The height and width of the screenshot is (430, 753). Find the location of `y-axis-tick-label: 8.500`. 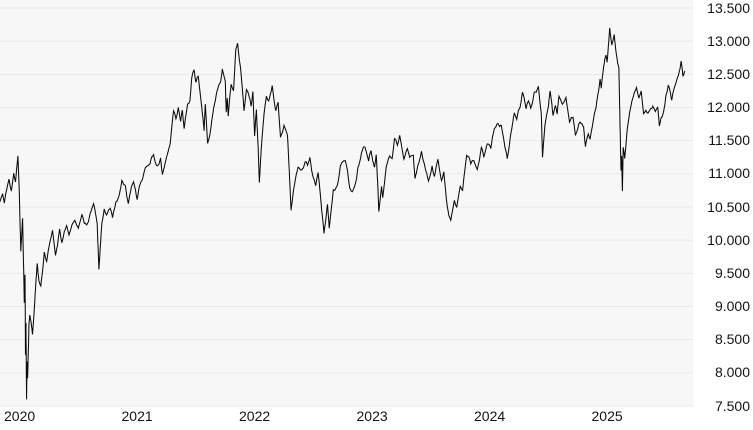

y-axis-tick-label: 8.500 is located at coordinates (732, 339).